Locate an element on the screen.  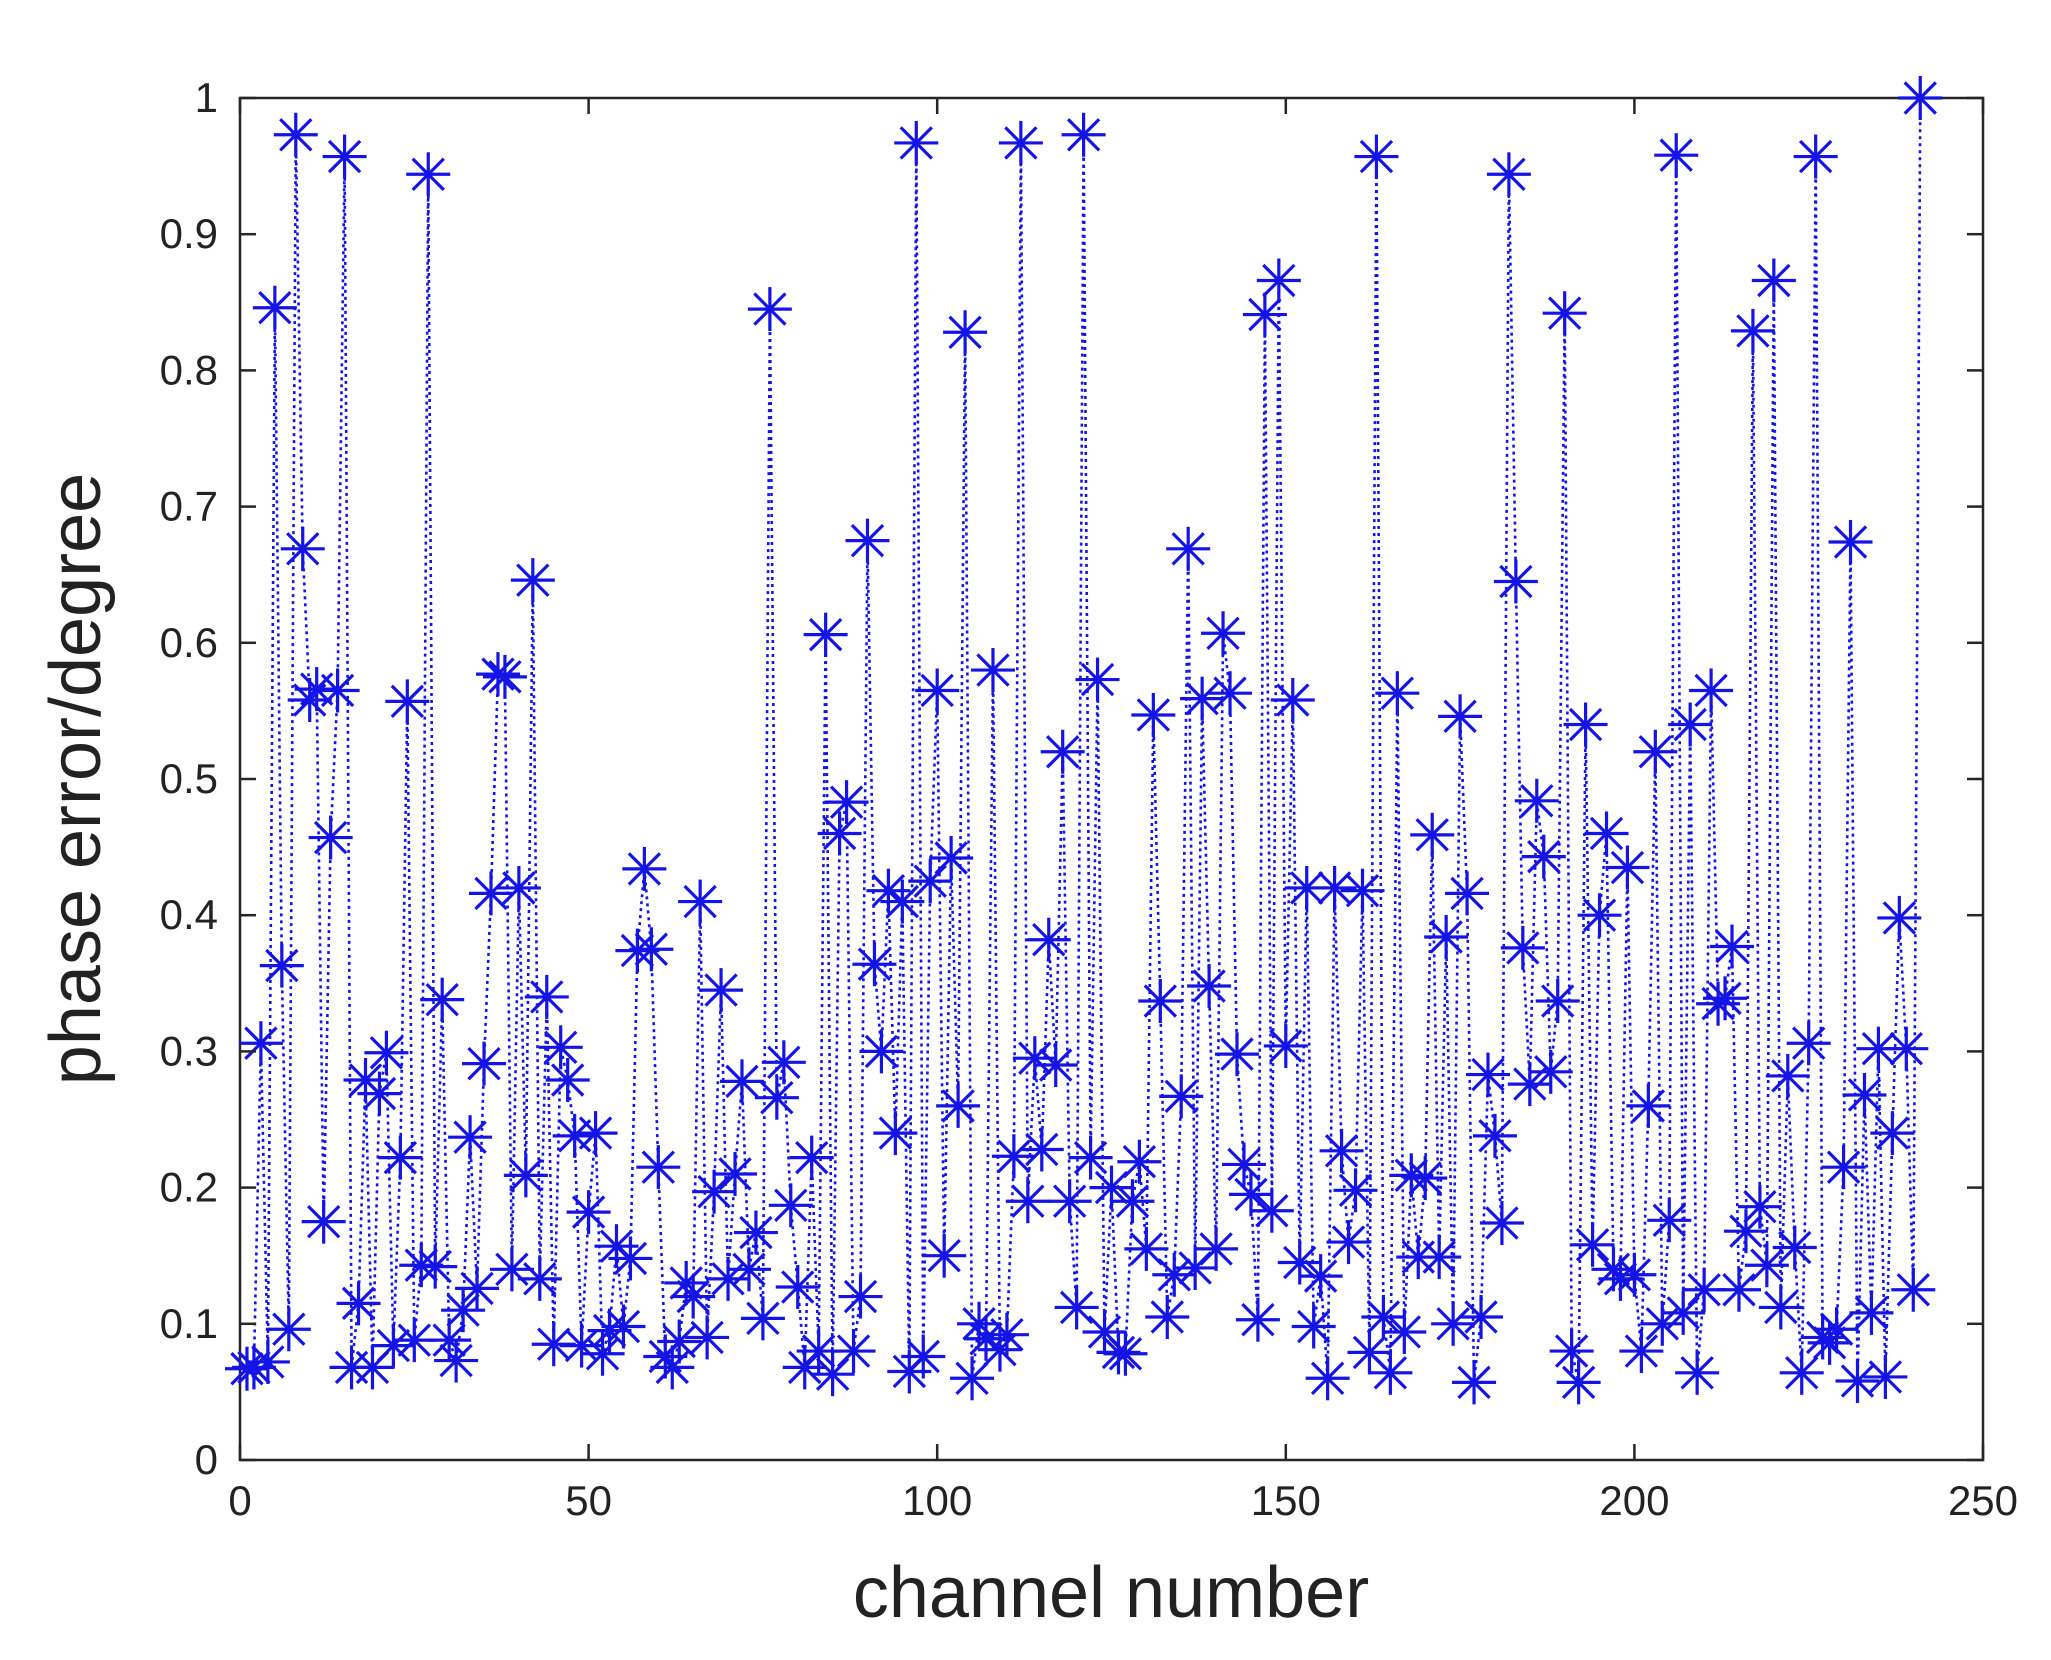
y-tick-label: 1 is located at coordinates (206, 97).